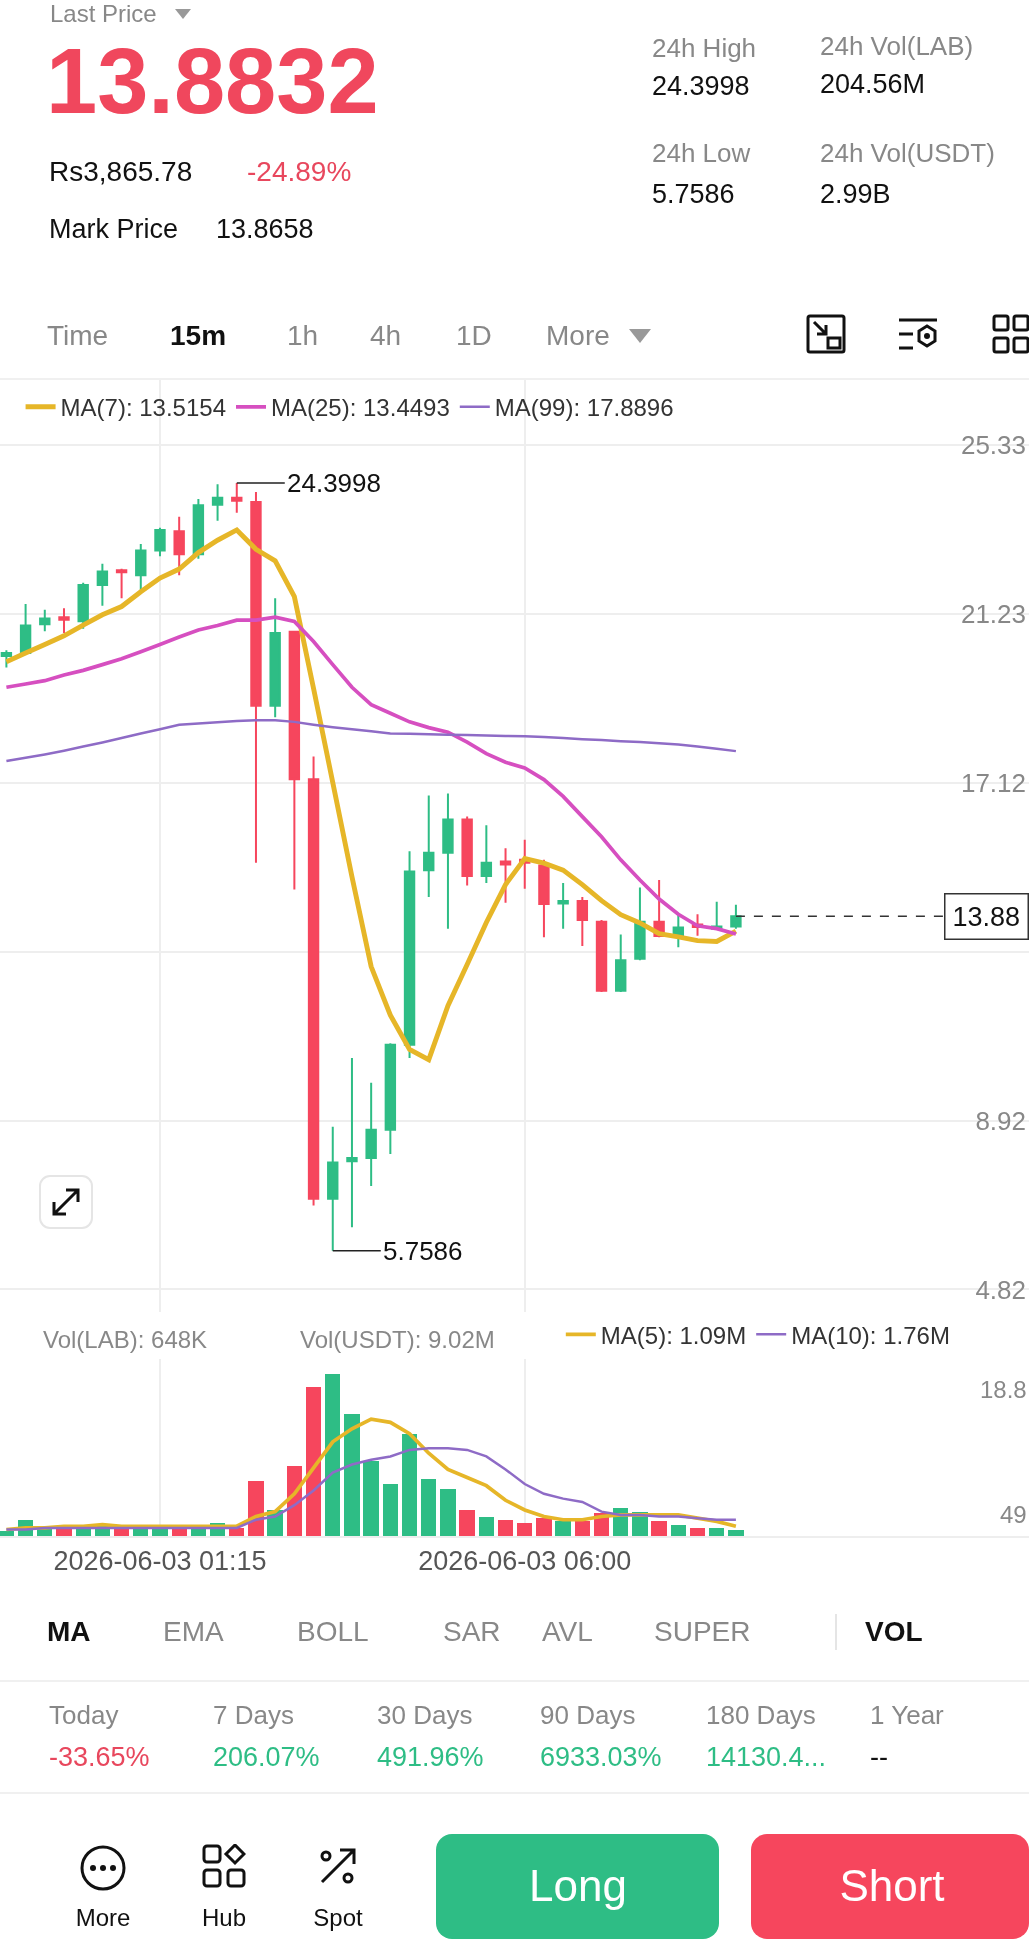  I want to click on legend-label: MA(99): 17.8896, so click(584, 408).